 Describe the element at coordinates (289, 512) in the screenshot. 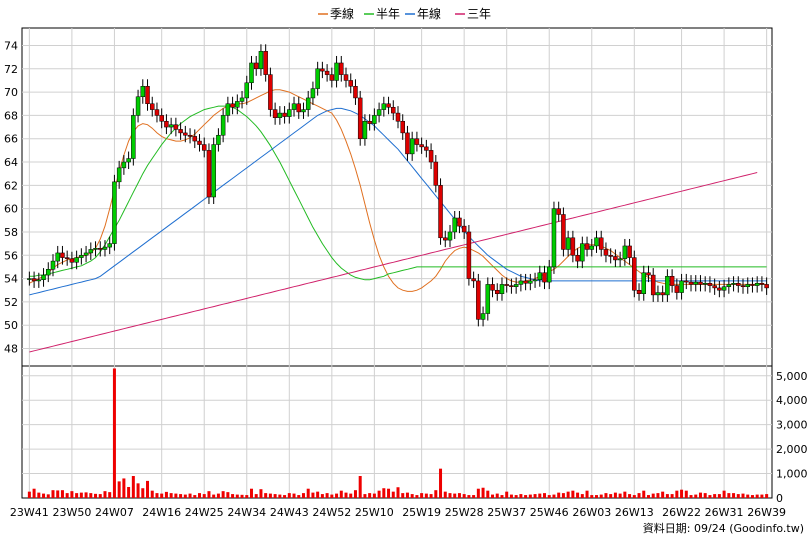

I see `x-tick-label: 24W43` at that location.